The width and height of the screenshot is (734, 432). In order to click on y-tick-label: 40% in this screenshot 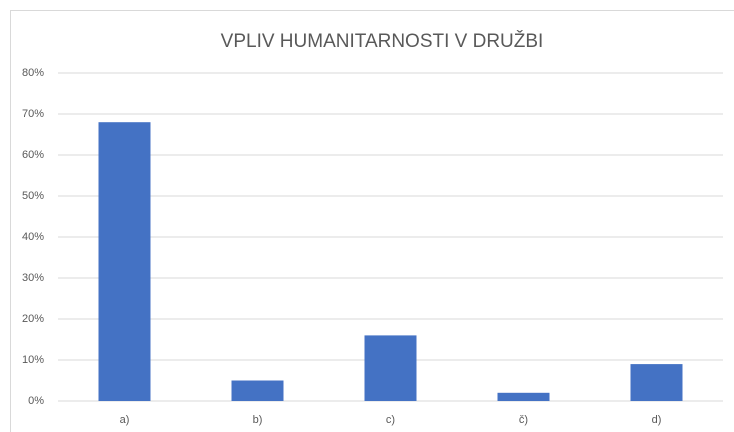, I will do `click(33, 237)`.